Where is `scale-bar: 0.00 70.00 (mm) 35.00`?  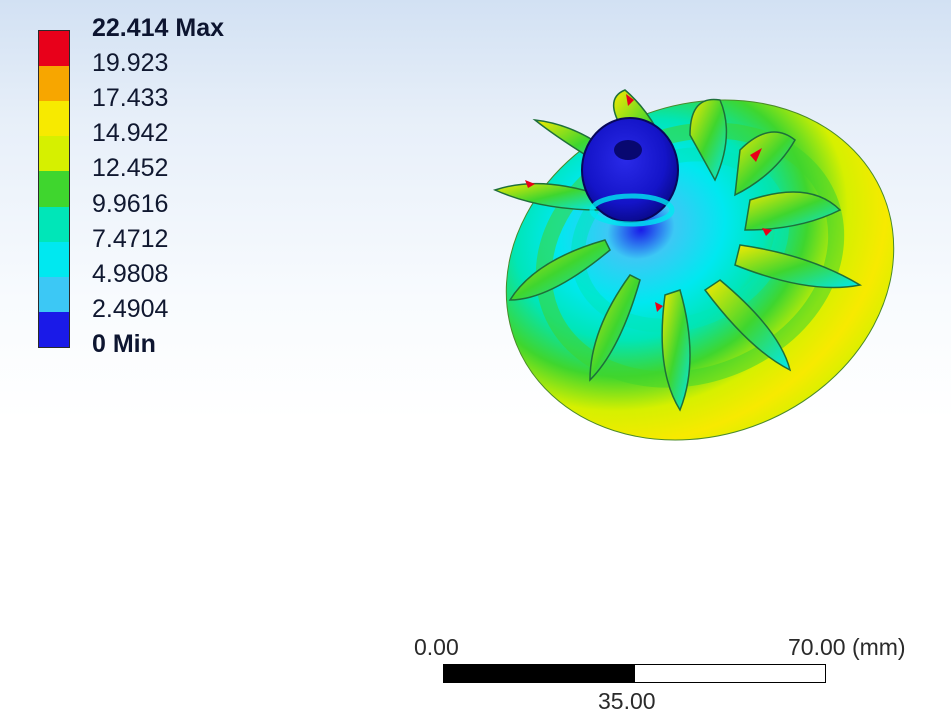 scale-bar: 0.00 70.00 (mm) 35.00 is located at coordinates (670, 675).